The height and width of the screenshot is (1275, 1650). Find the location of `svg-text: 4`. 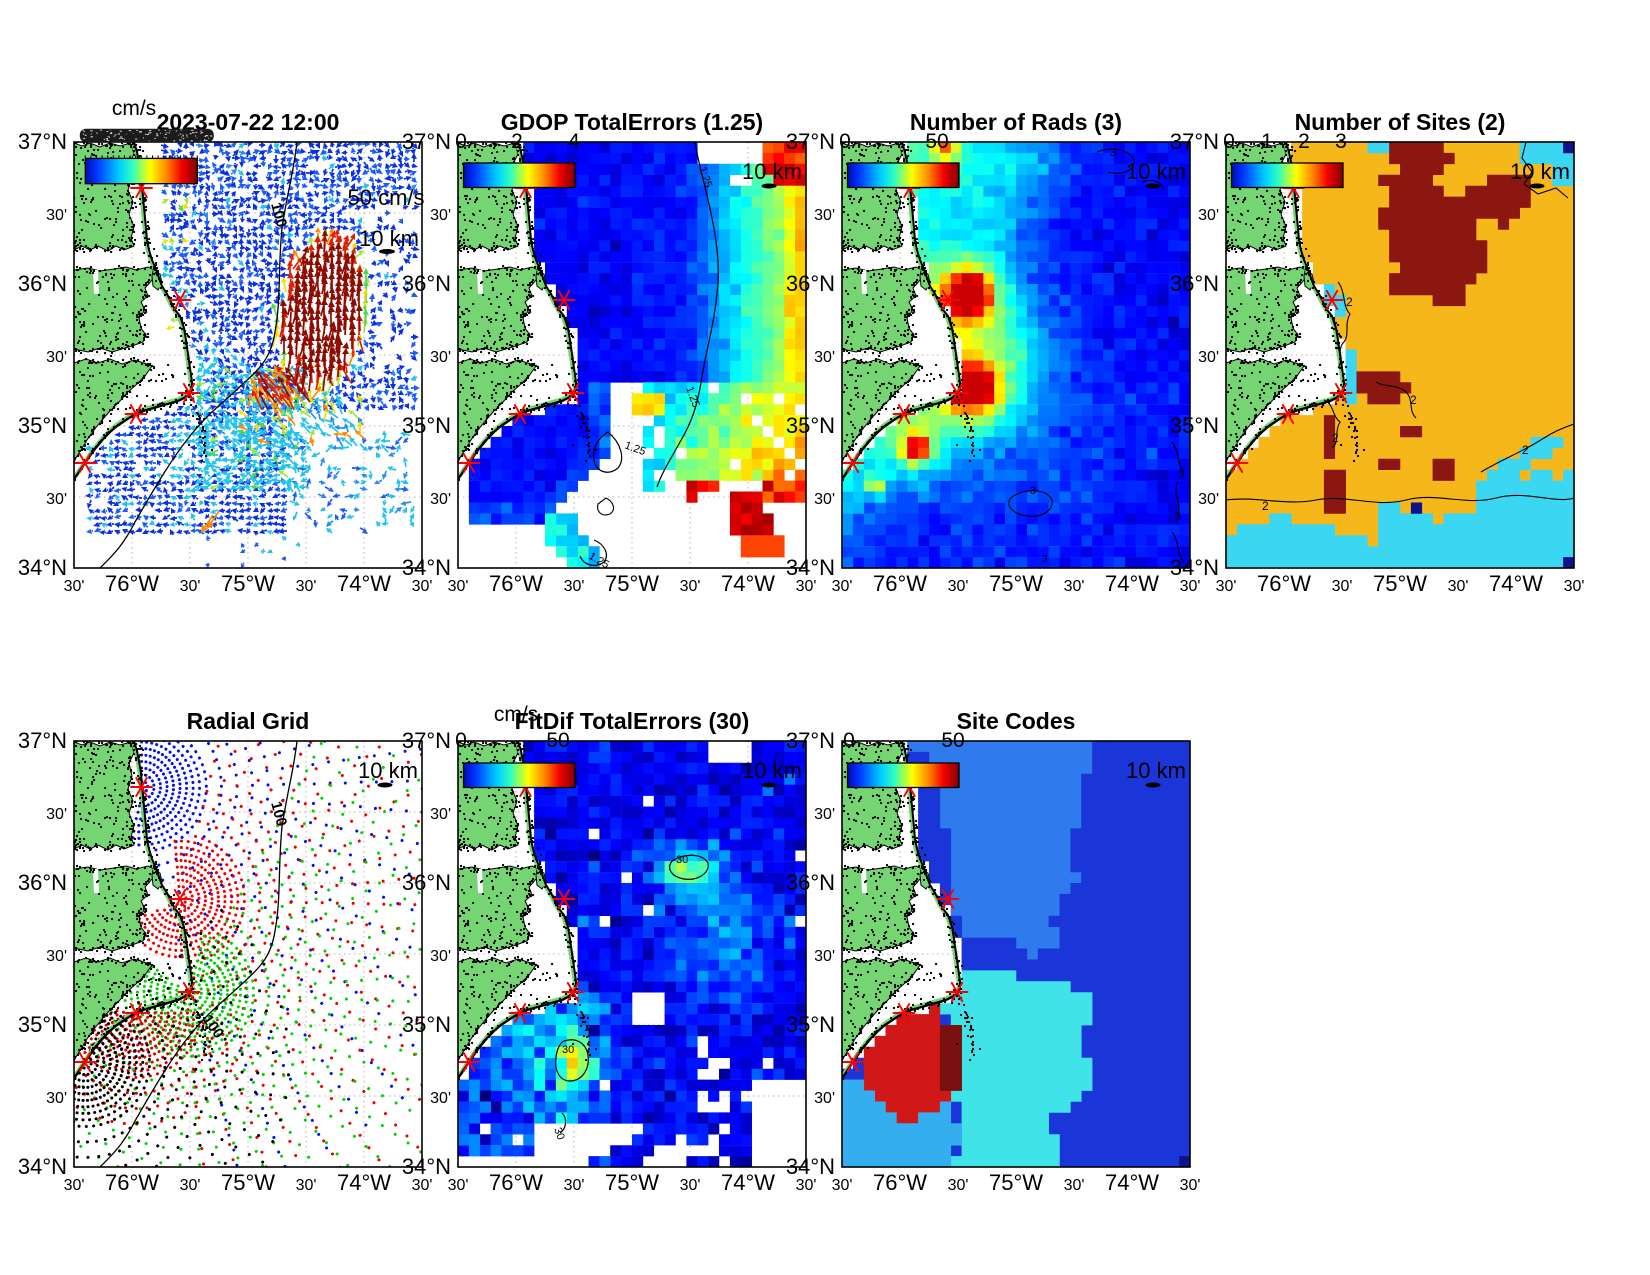

svg-text: 4 is located at coordinates (574, 141).